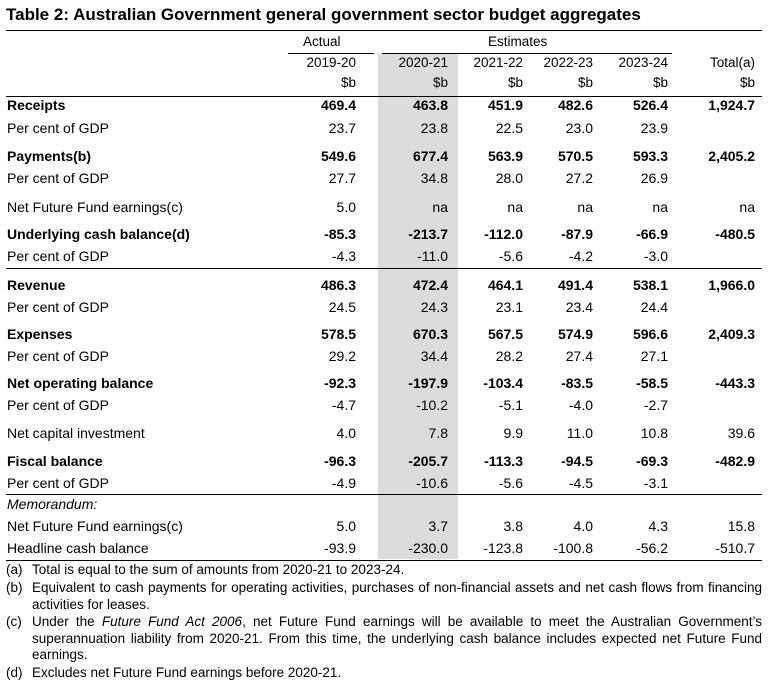  I want to click on table-cell: -4.2, so click(580, 256).